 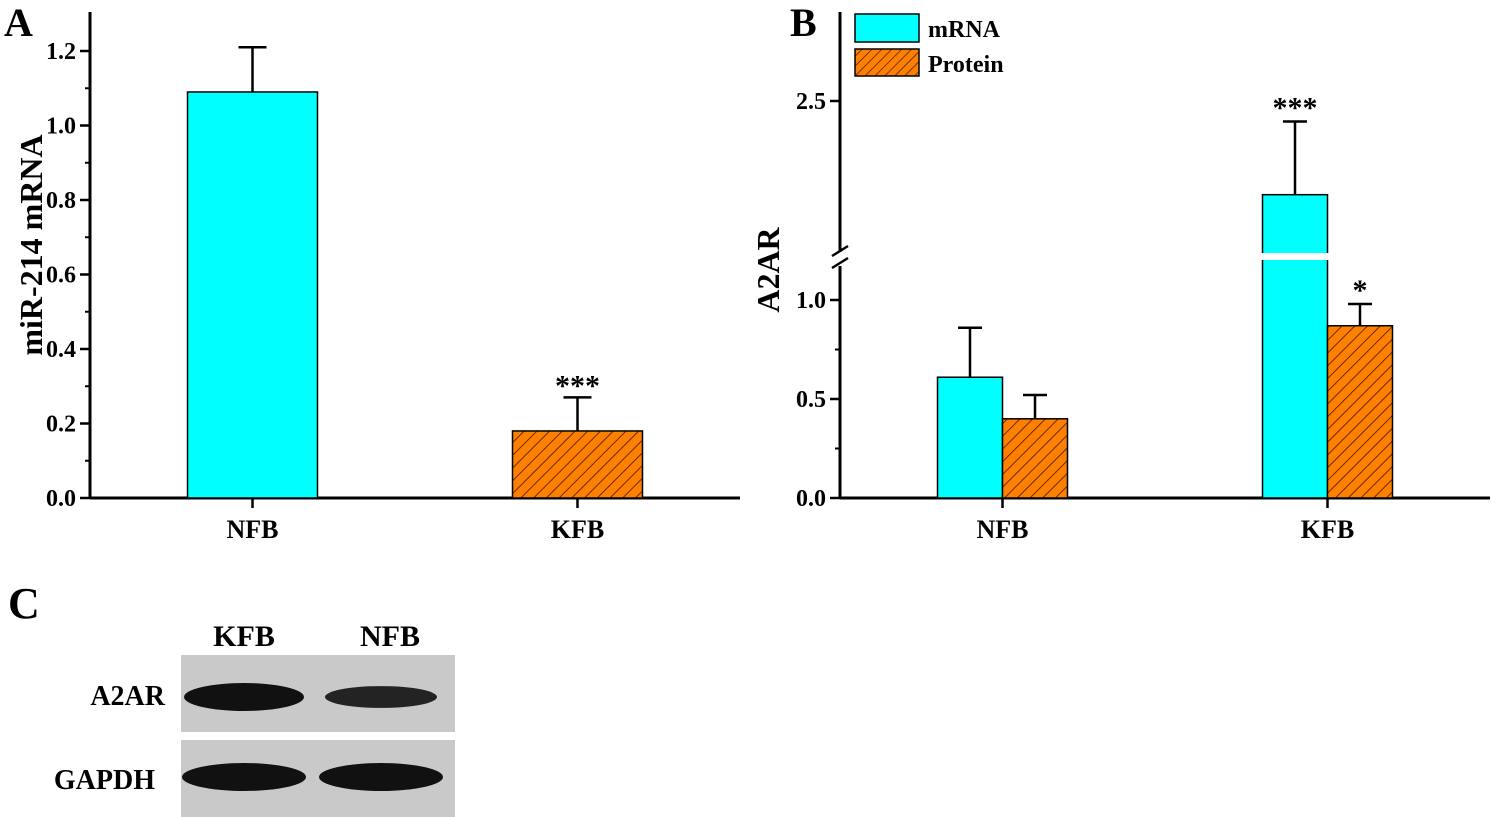 I want to click on panel-a-y-tick-label: 0.0, so click(x=61, y=499).